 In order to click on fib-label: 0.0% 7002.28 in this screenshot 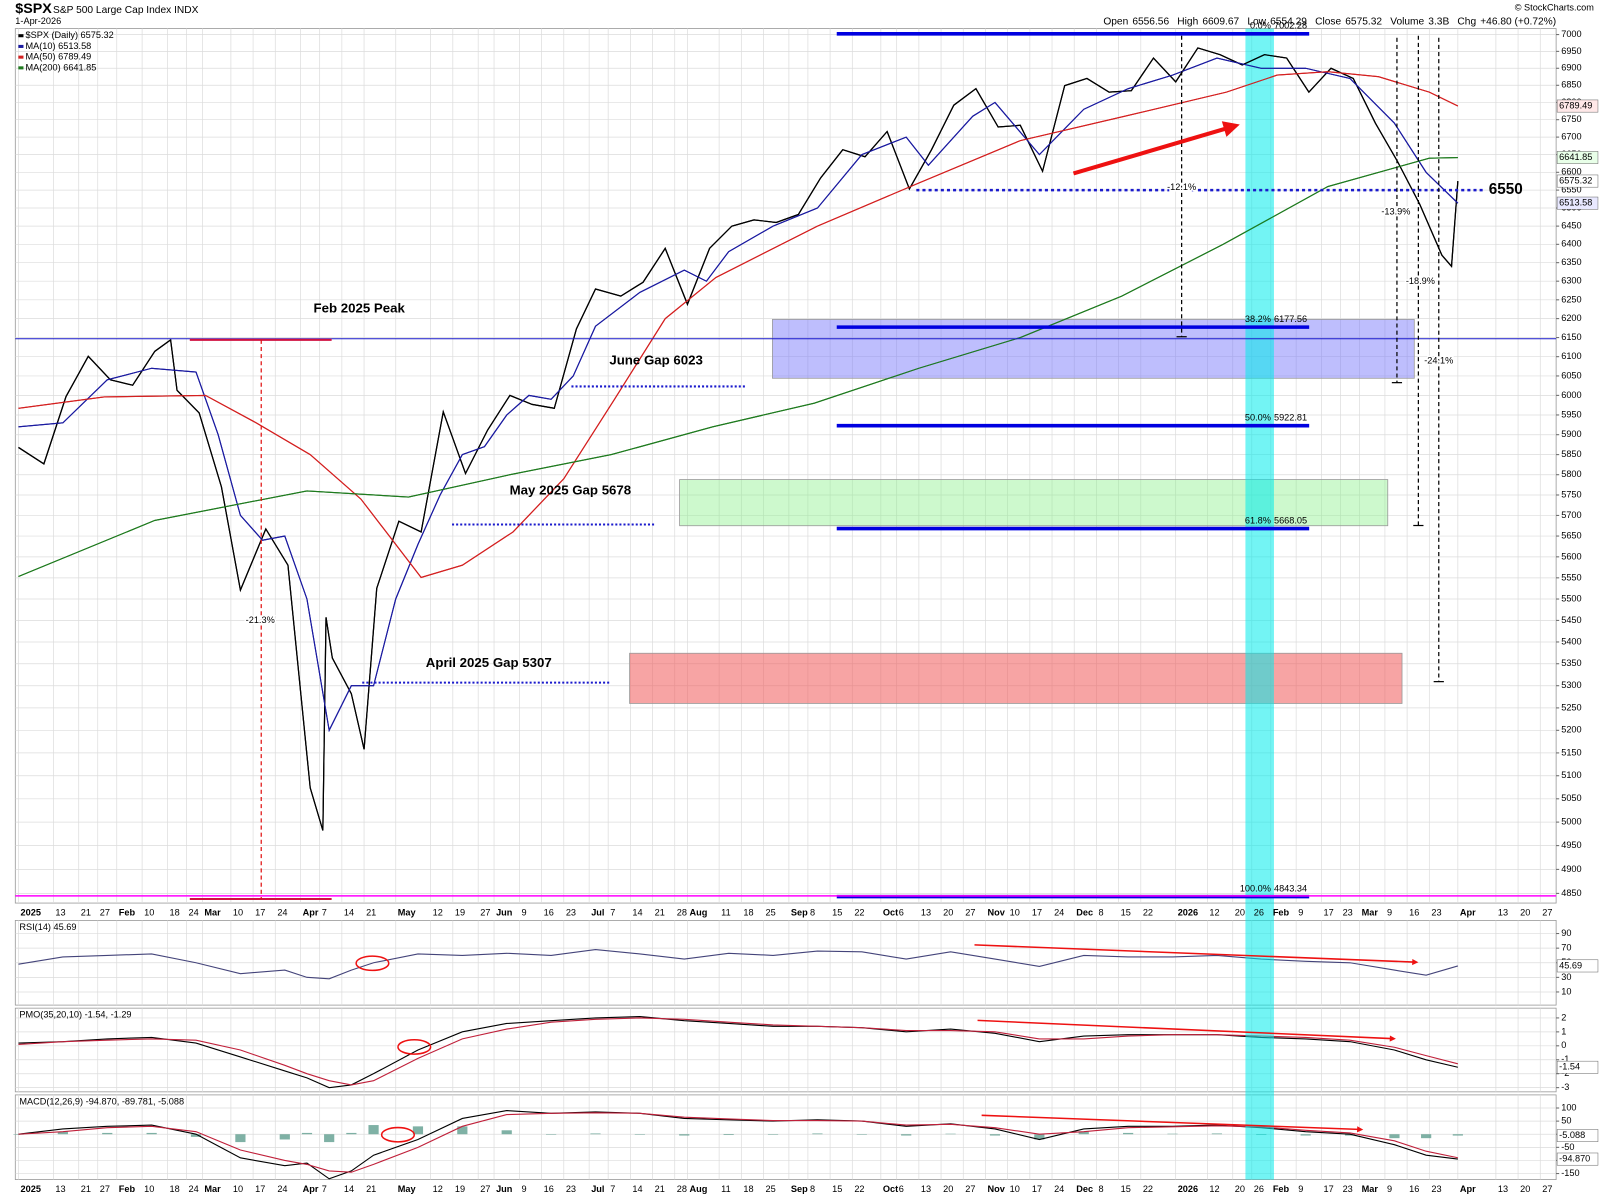, I will do `click(1278, 26)`.